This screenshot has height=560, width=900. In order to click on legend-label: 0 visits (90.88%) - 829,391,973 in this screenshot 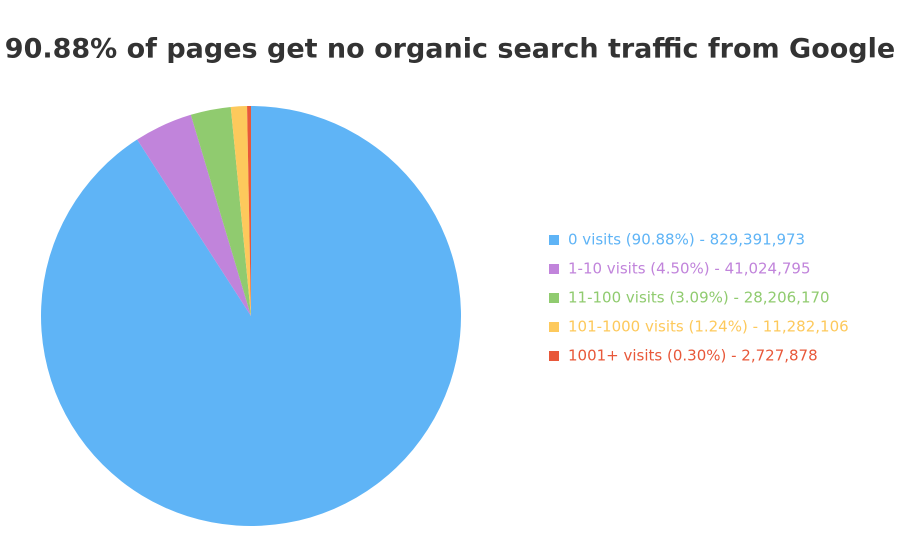, I will do `click(686, 240)`.